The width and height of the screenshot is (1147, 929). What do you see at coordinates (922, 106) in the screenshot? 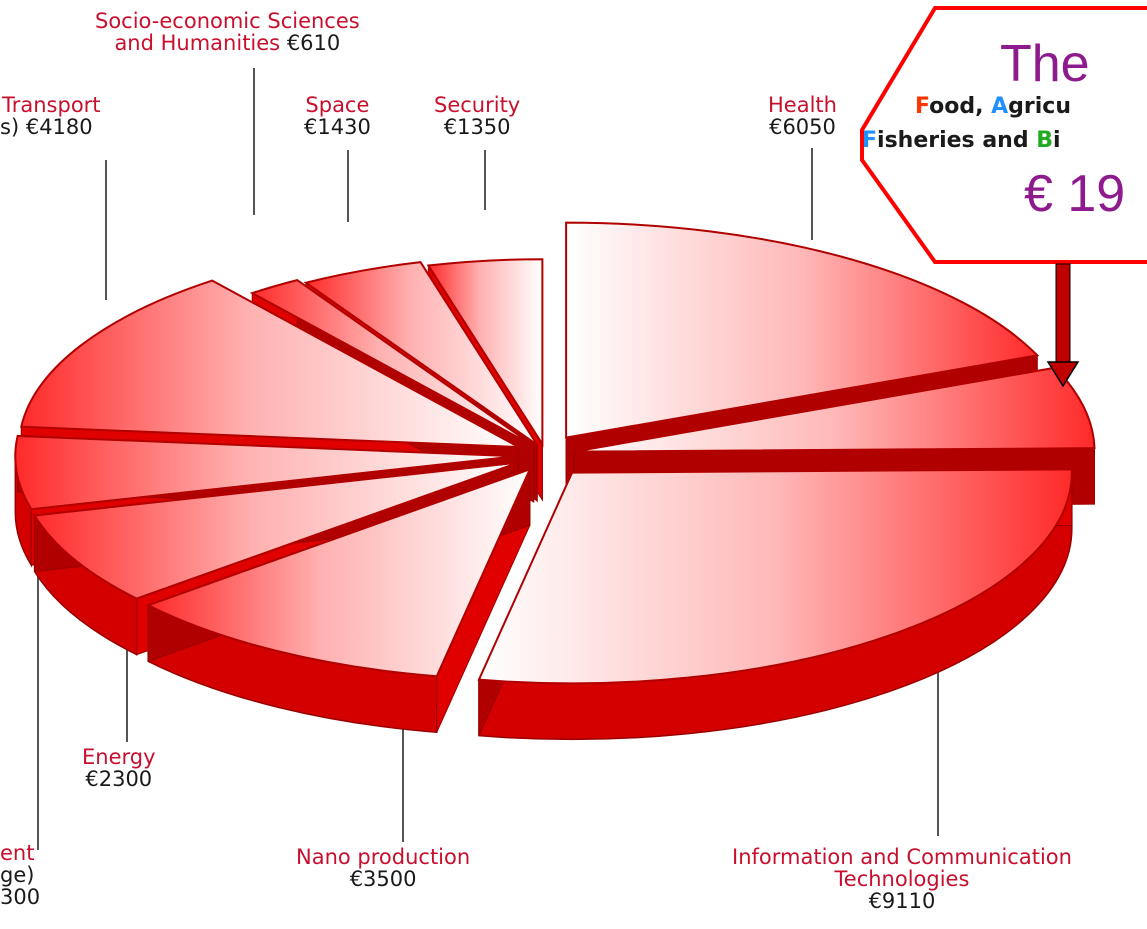
I see `initial-f: F` at bounding box center [922, 106].